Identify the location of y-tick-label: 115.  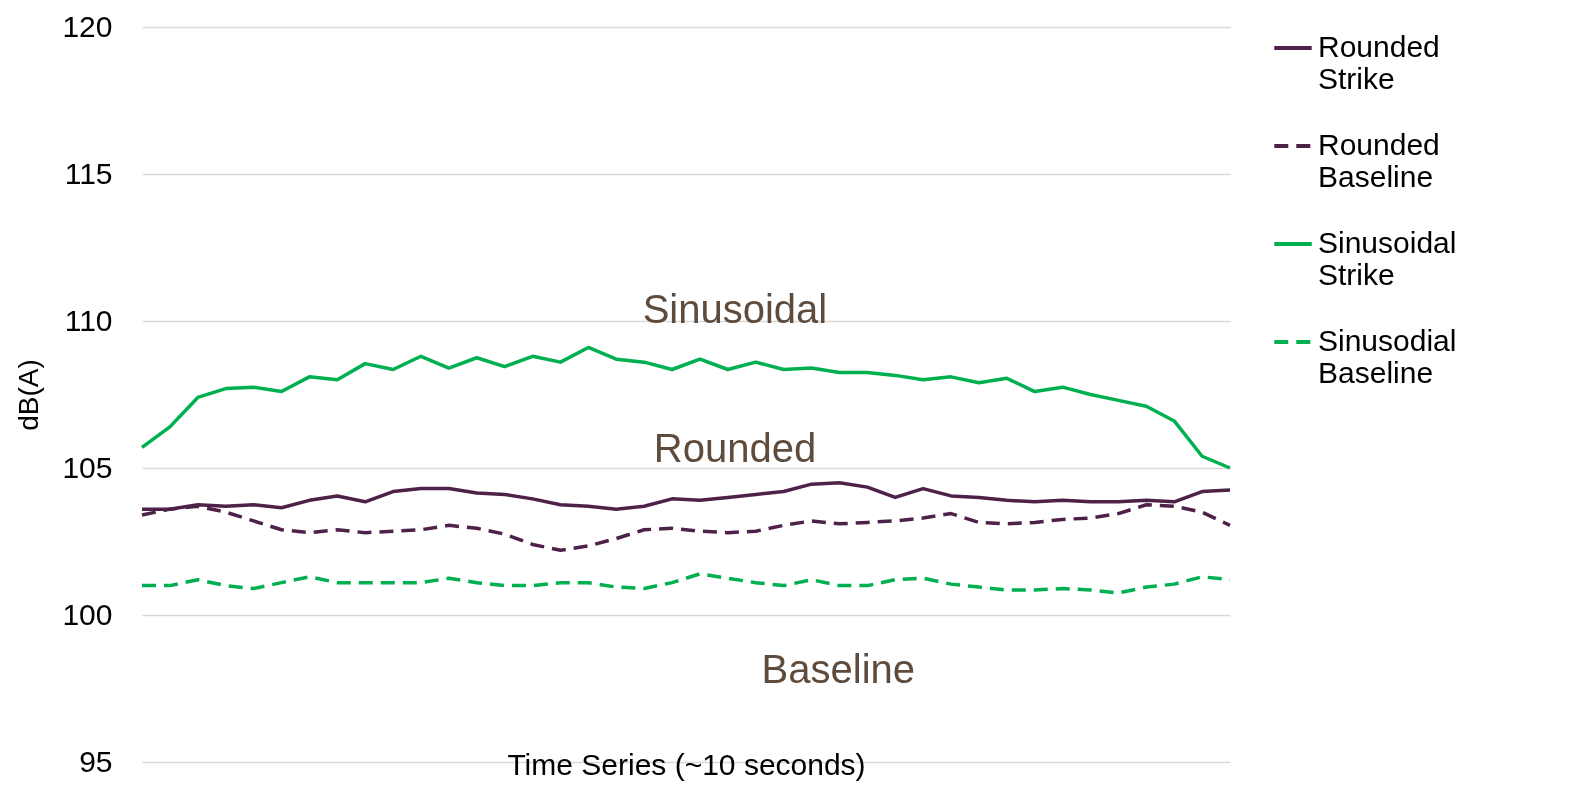
(88, 173).